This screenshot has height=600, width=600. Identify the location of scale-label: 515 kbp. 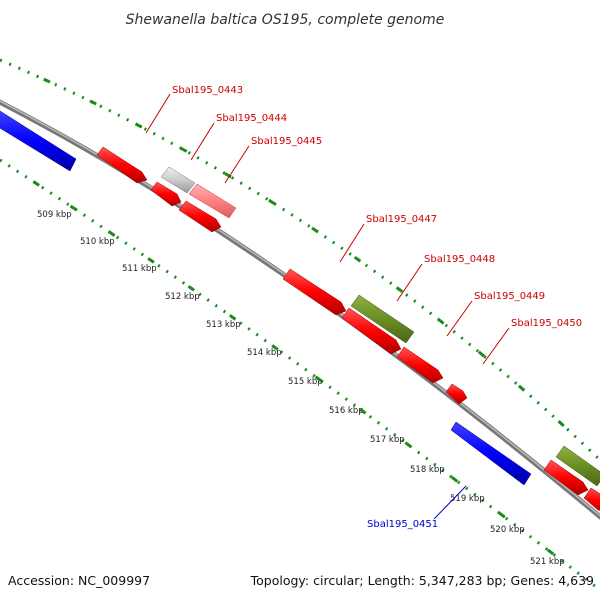
(305, 382).